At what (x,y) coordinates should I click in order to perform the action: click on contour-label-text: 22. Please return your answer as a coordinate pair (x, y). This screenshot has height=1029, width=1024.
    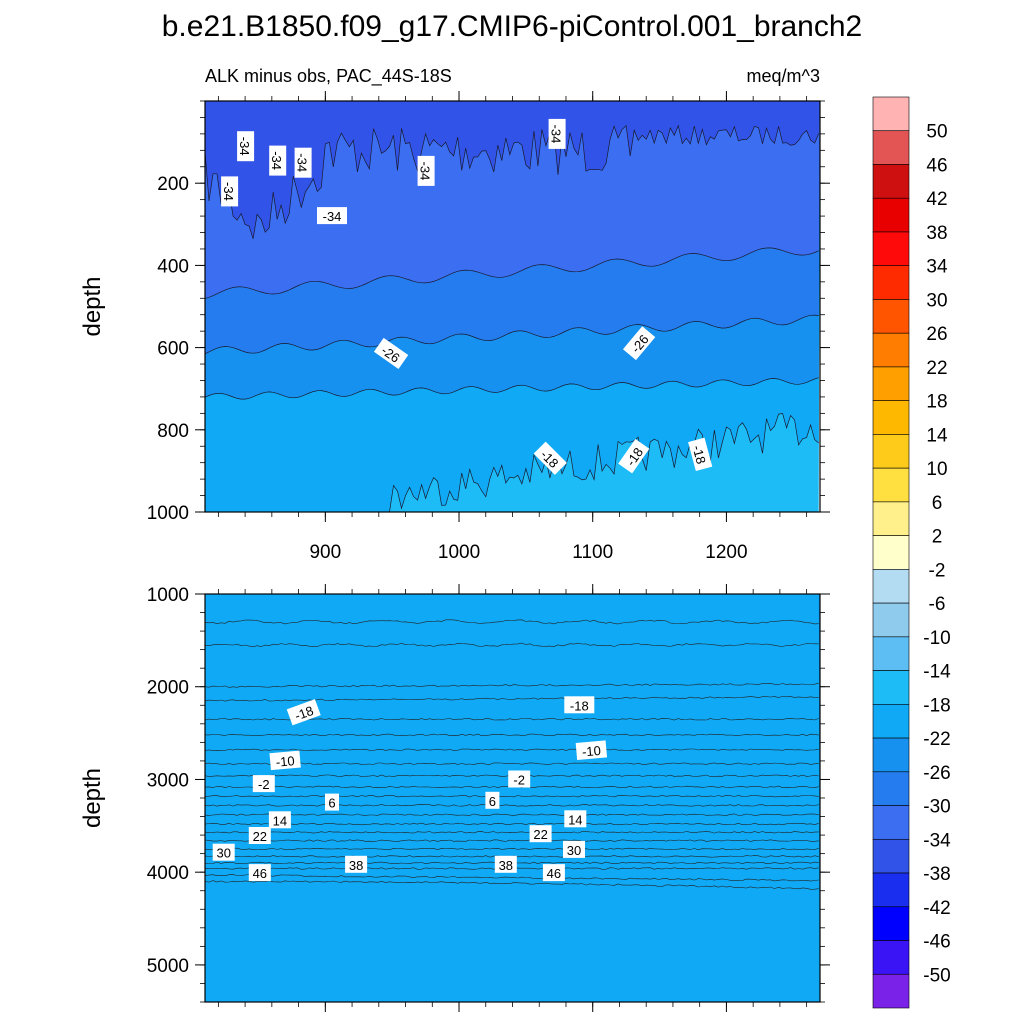
    Looking at the image, I should click on (540, 834).